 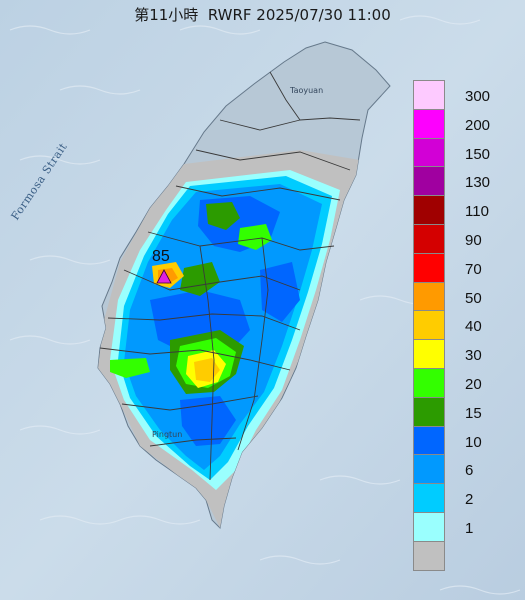 What do you see at coordinates (473, 413) in the screenshot?
I see `legend-label: 15` at bounding box center [473, 413].